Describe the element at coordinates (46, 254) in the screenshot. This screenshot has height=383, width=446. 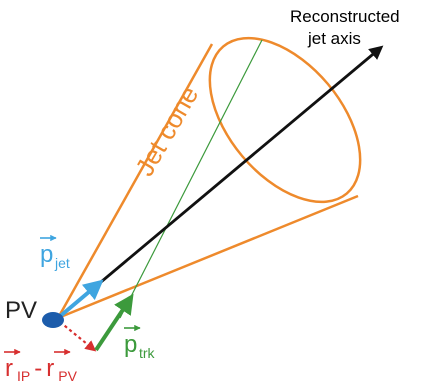
I see `p-jet-main: p` at that location.